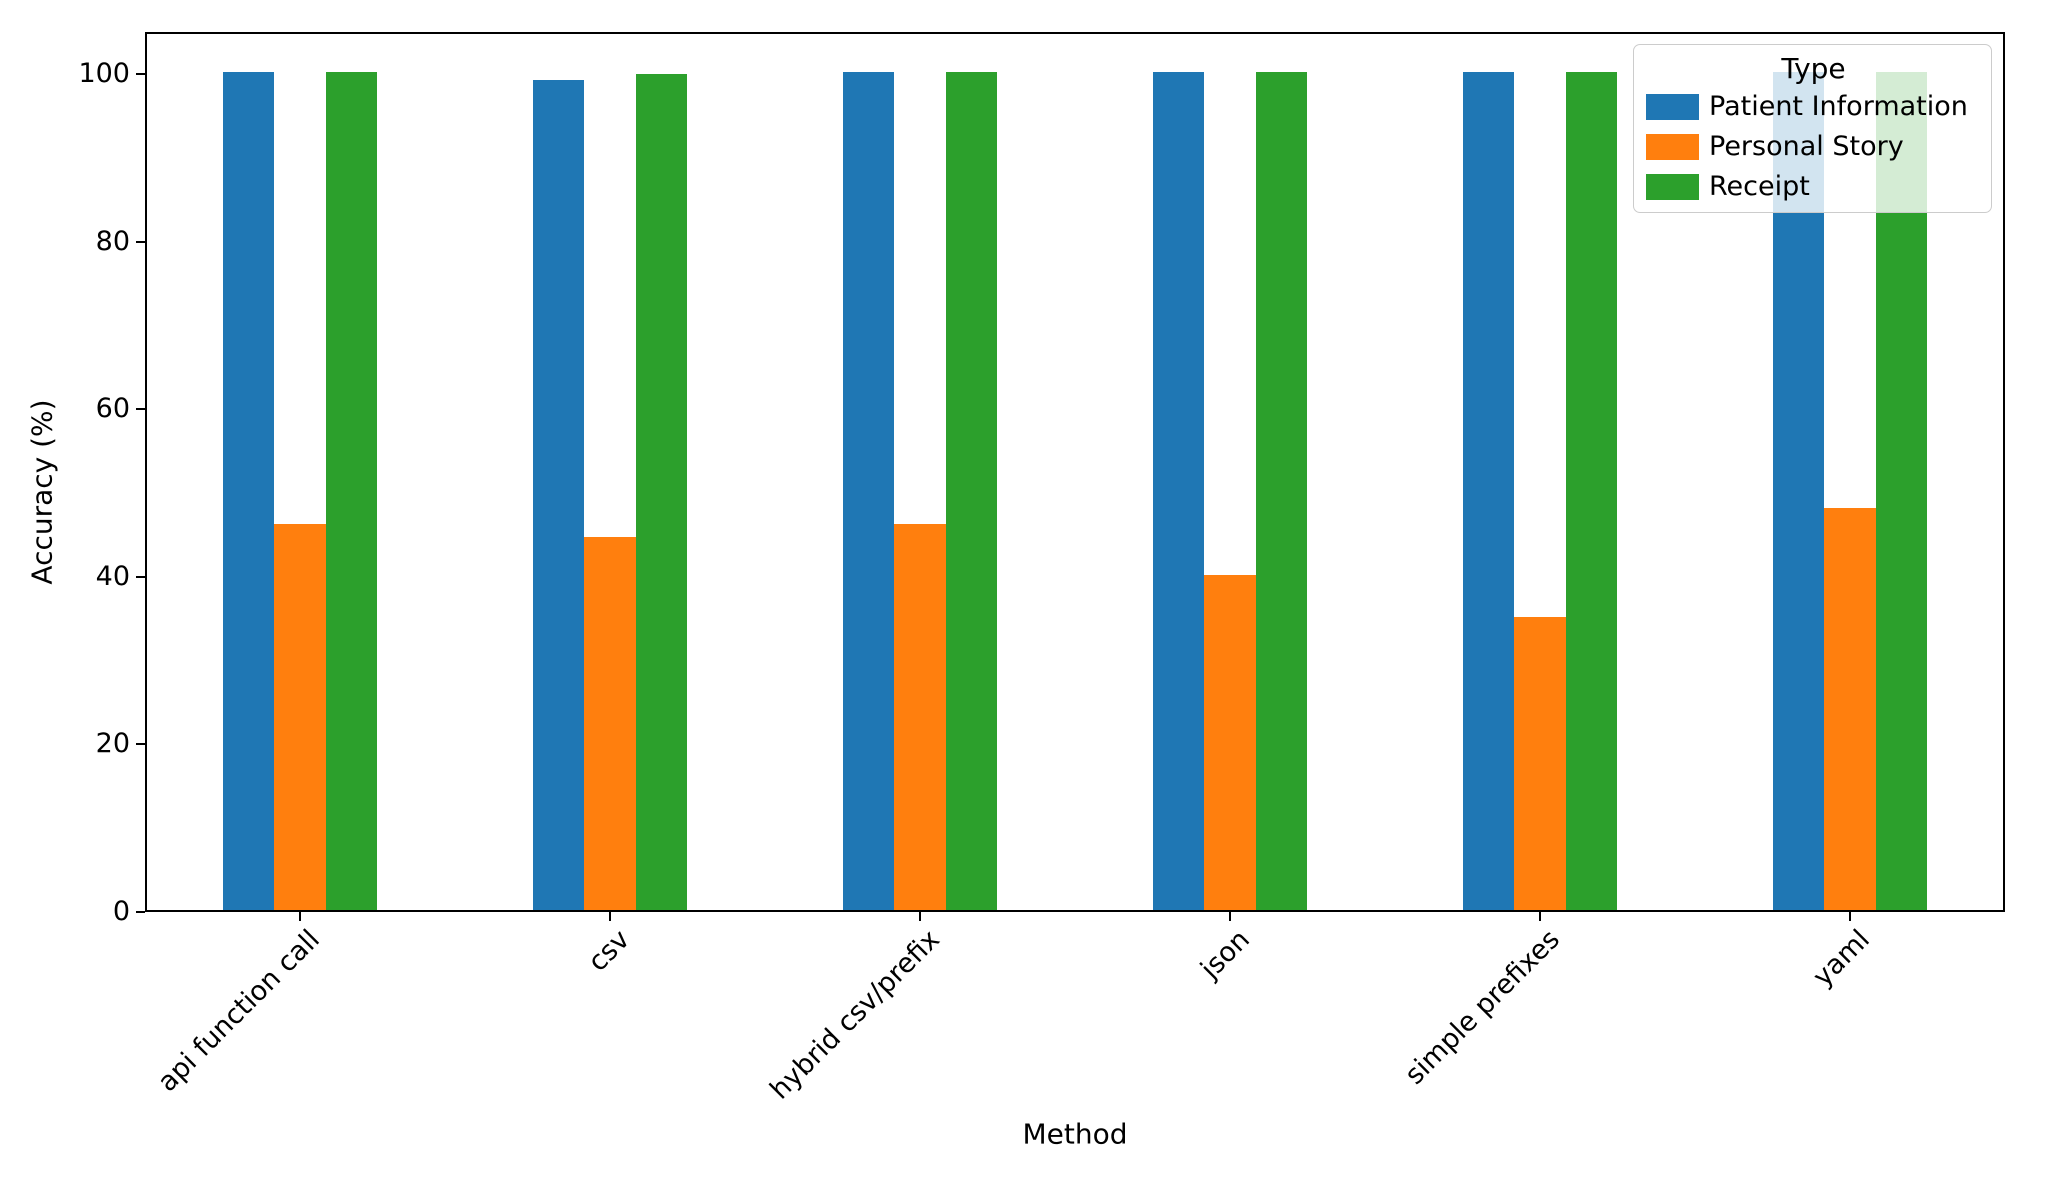 This screenshot has height=1184, width=2051. What do you see at coordinates (42, 492) in the screenshot?
I see `y-axis-label: Accuracy (%)` at bounding box center [42, 492].